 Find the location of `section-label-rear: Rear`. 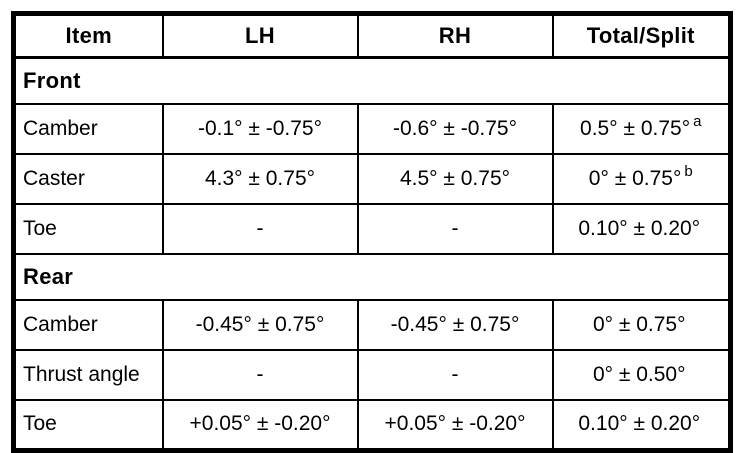

section-label-rear: Rear is located at coordinates (372, 277).